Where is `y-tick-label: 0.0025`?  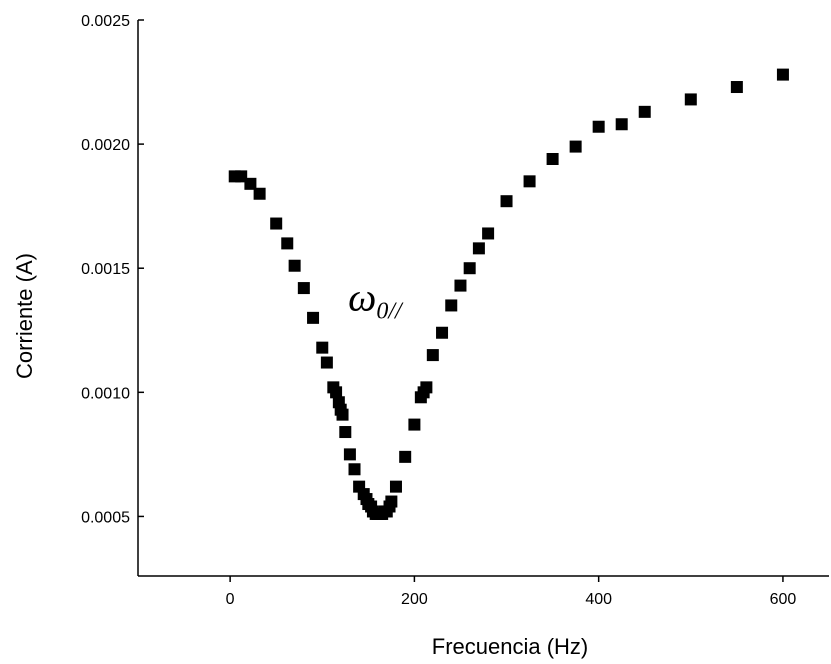
y-tick-label: 0.0025 is located at coordinates (105, 21).